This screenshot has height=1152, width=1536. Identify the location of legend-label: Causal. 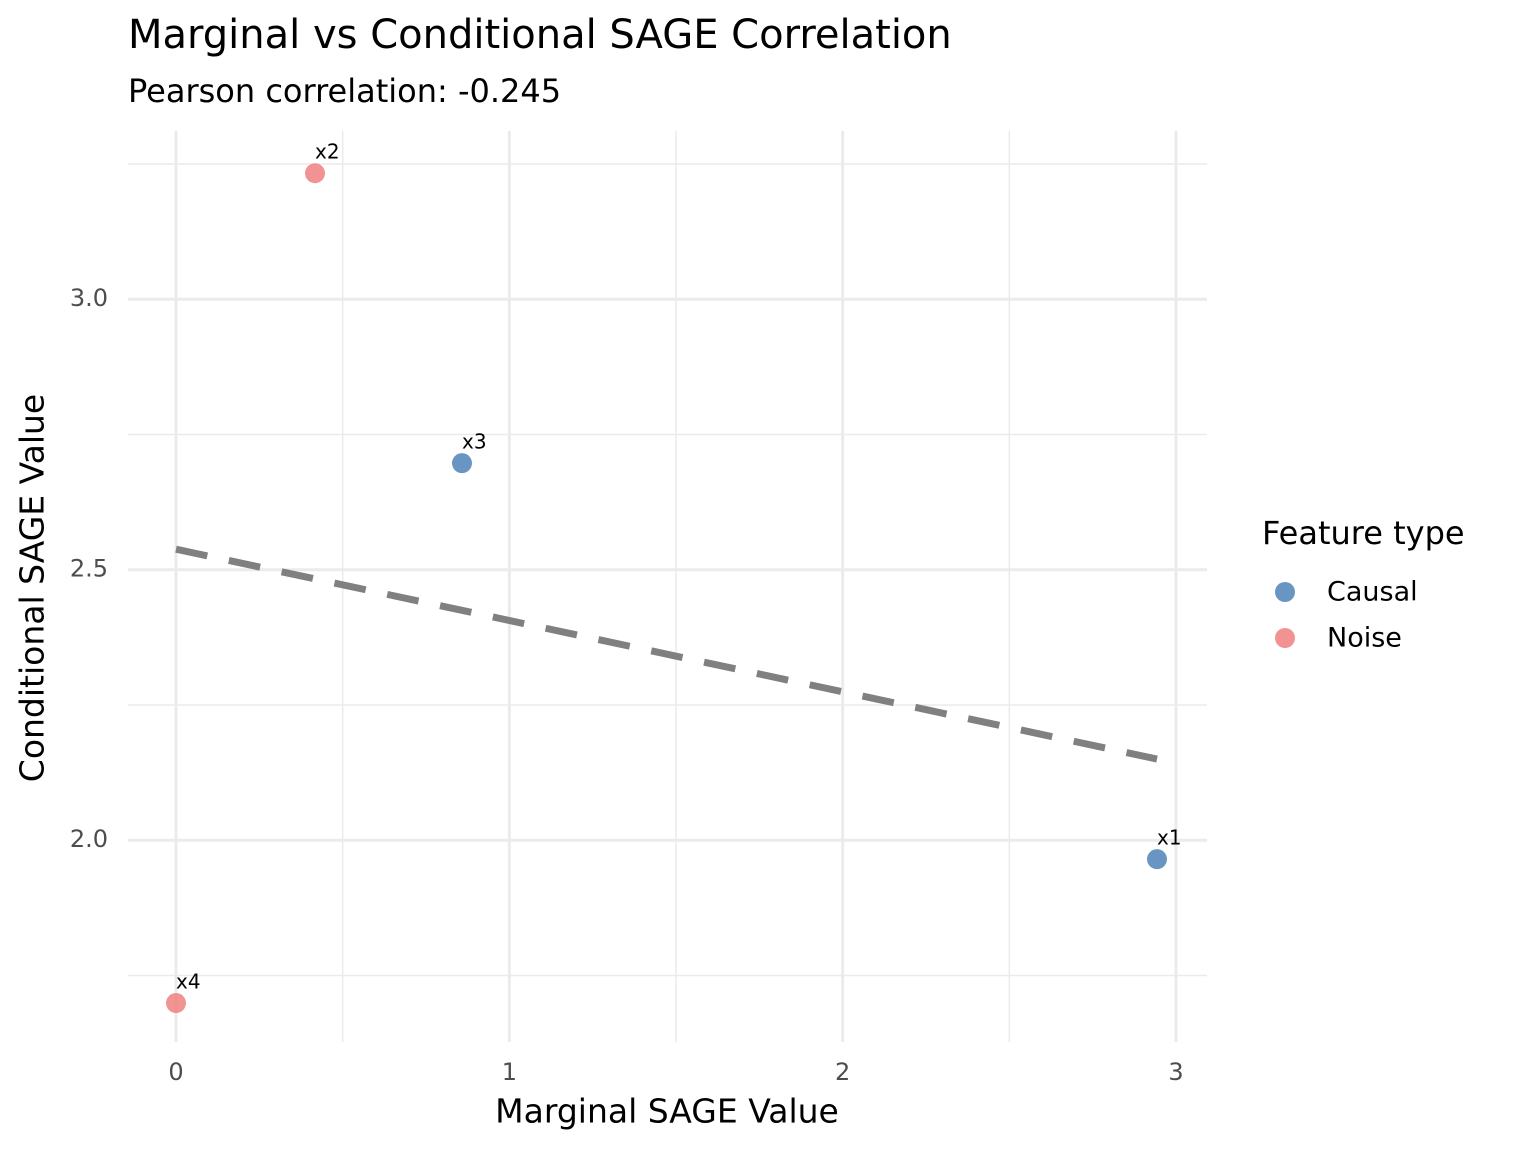
(1372, 592).